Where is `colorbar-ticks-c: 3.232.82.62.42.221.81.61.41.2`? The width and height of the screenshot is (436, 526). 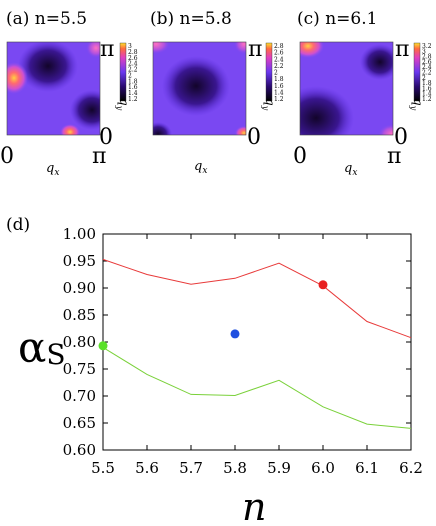
colorbar-ticks-c: 3.232.82.62.42.221.81.61.41.2 is located at coordinates (427, 73).